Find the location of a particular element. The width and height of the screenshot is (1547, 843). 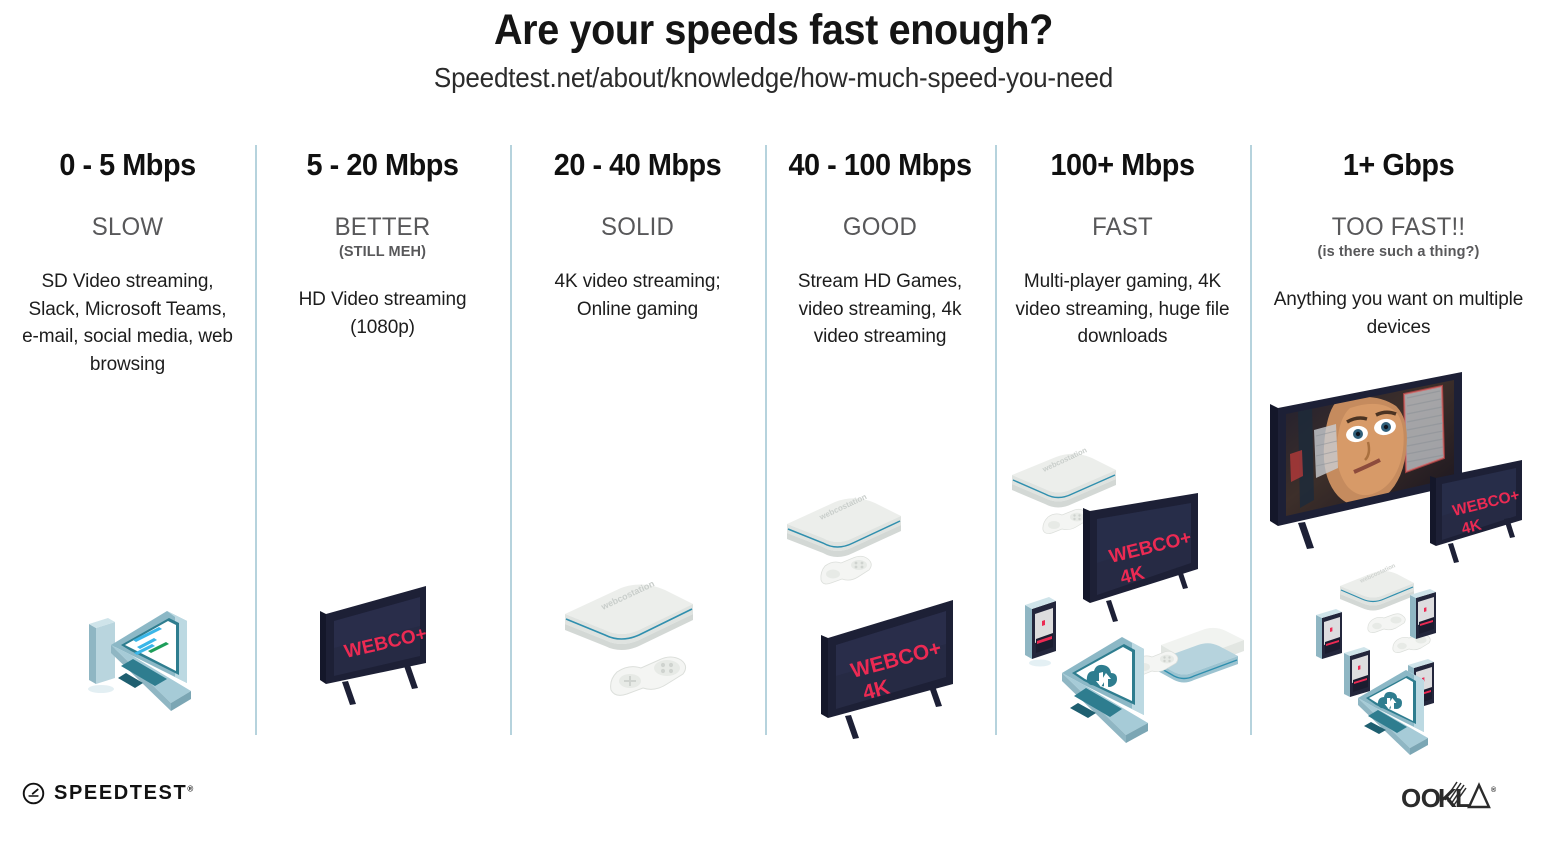

device-illustration-console-gamepad-tv4k: webcostation is located at coordinates (880, 563).